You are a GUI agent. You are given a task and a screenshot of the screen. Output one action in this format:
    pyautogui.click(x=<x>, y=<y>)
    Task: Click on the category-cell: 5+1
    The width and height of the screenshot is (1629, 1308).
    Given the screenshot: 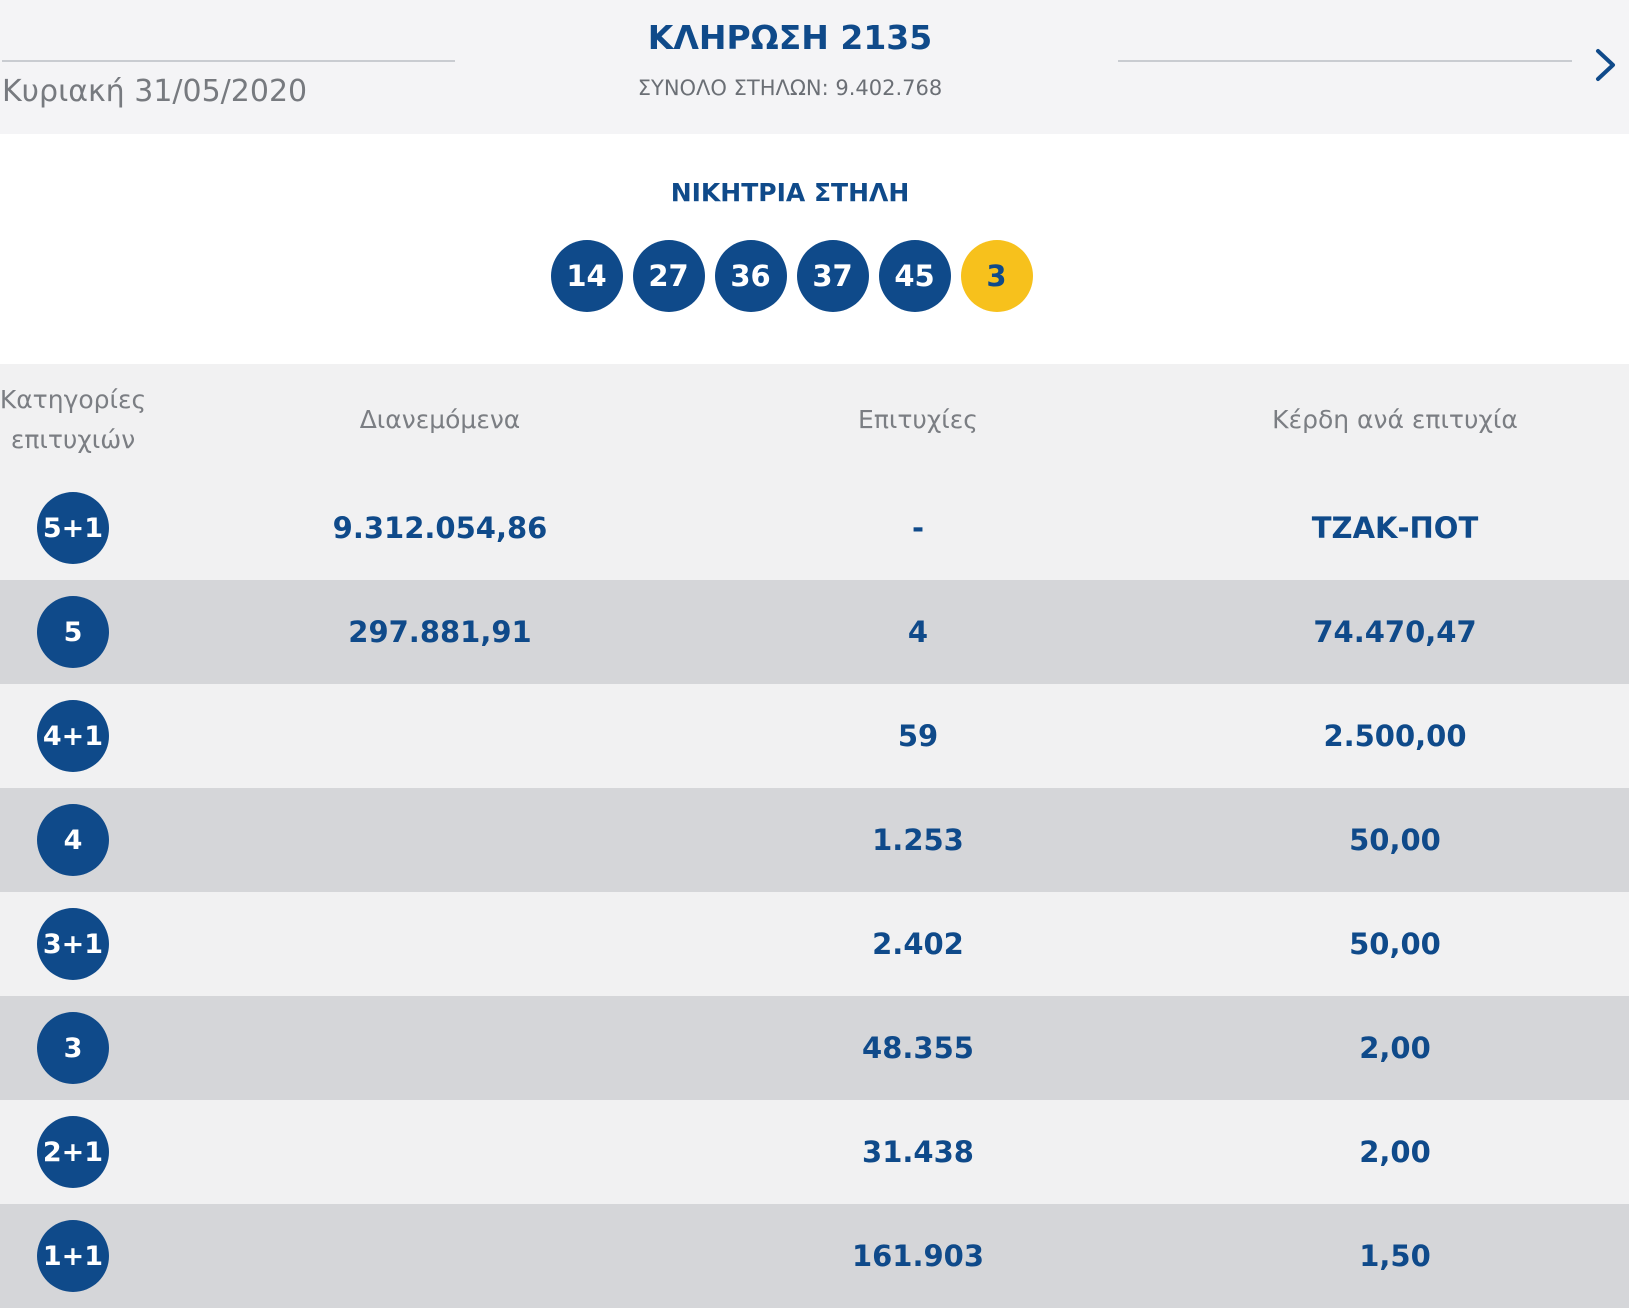 What is the action you would take?
    pyautogui.click(x=73, y=528)
    